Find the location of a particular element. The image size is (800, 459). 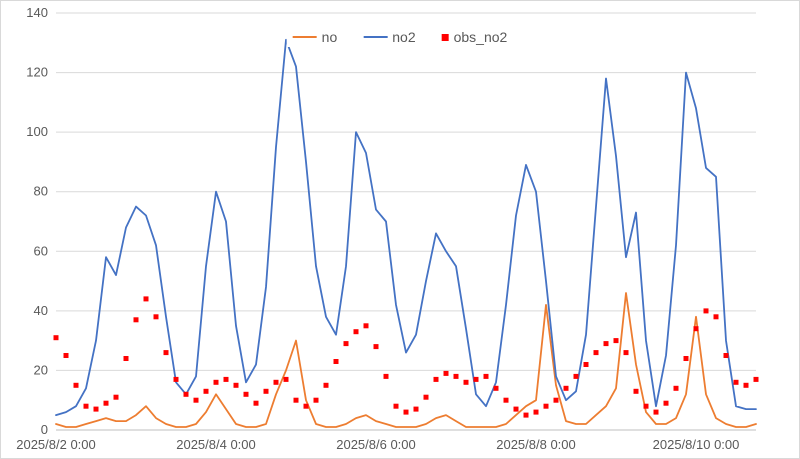

svg-text: 0 is located at coordinates (44, 429).